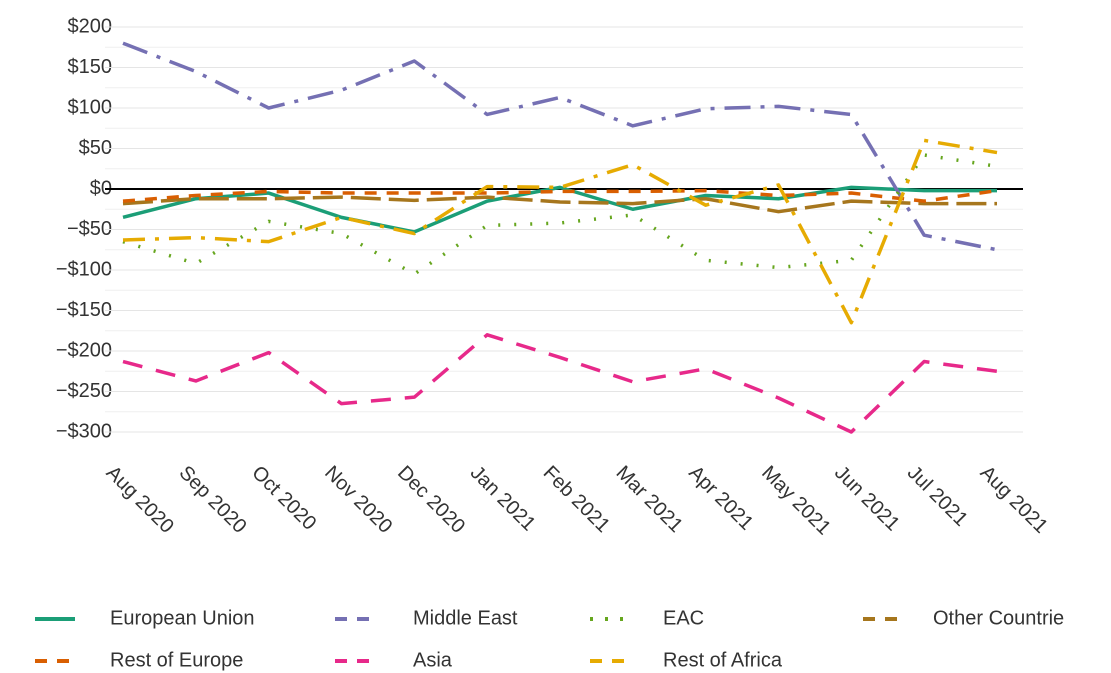 This screenshot has width=1111, height=673. What do you see at coordinates (433, 660) in the screenshot?
I see `legend-label: Asia` at bounding box center [433, 660].